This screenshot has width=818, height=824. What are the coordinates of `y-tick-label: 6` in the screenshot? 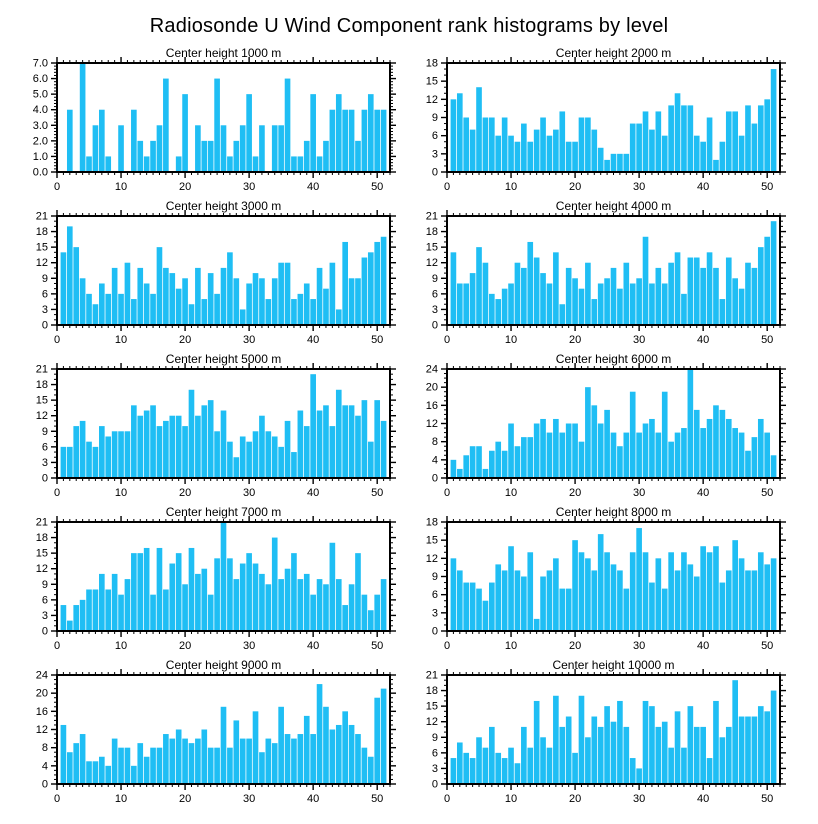 It's located at (435, 136).